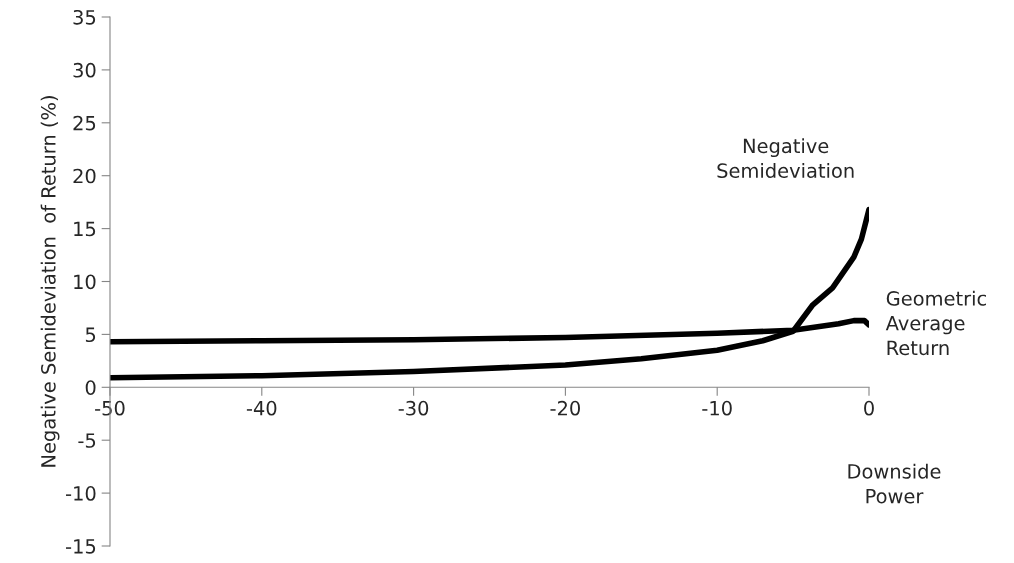  I want to click on x-tick-label: -50, so click(110, 408).